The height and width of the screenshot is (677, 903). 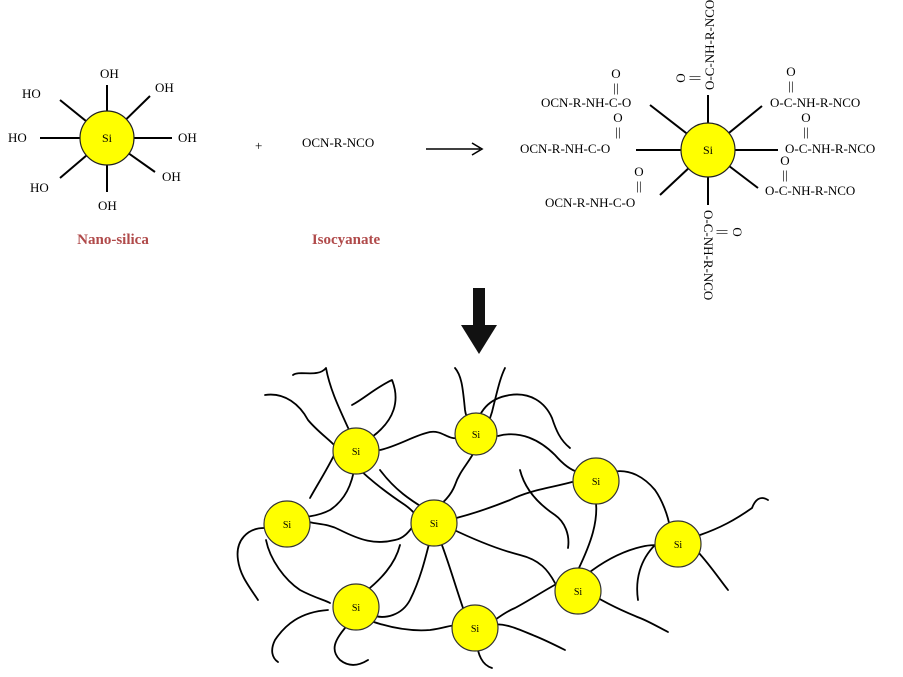 What do you see at coordinates (479, 321) in the screenshot?
I see `down-arrow` at bounding box center [479, 321].